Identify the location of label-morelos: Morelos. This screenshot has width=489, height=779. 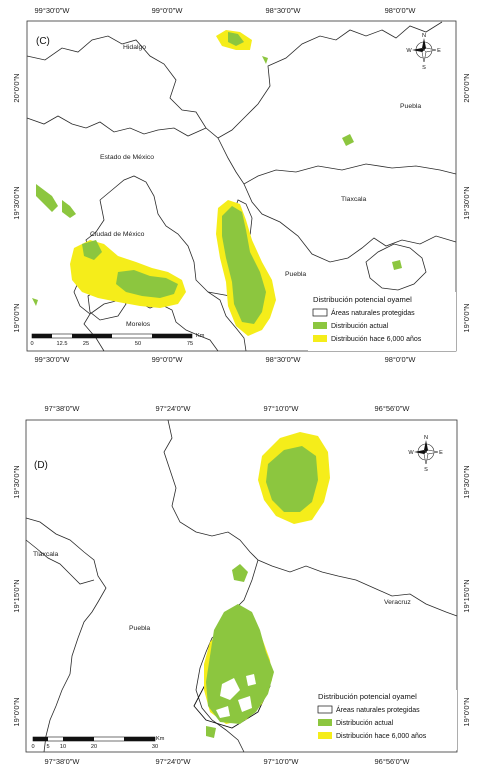
(138, 324).